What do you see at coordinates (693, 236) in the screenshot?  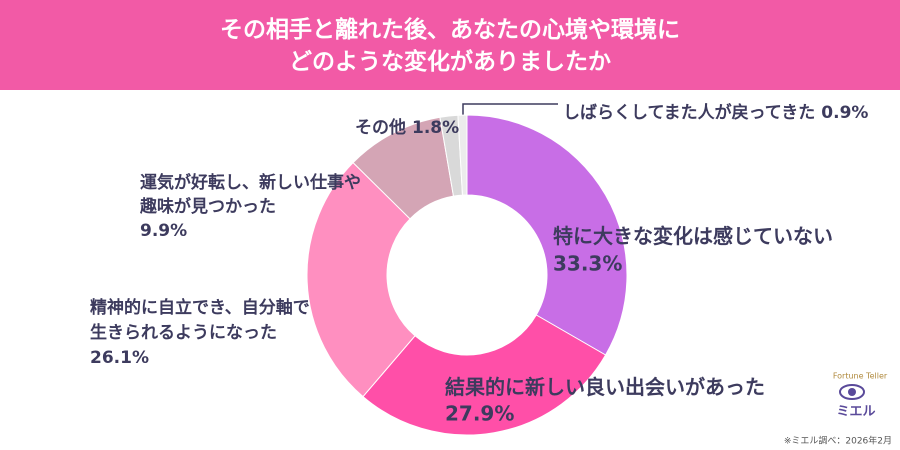 I see `slice-label: 特に大きな変化は感じていない` at bounding box center [693, 236].